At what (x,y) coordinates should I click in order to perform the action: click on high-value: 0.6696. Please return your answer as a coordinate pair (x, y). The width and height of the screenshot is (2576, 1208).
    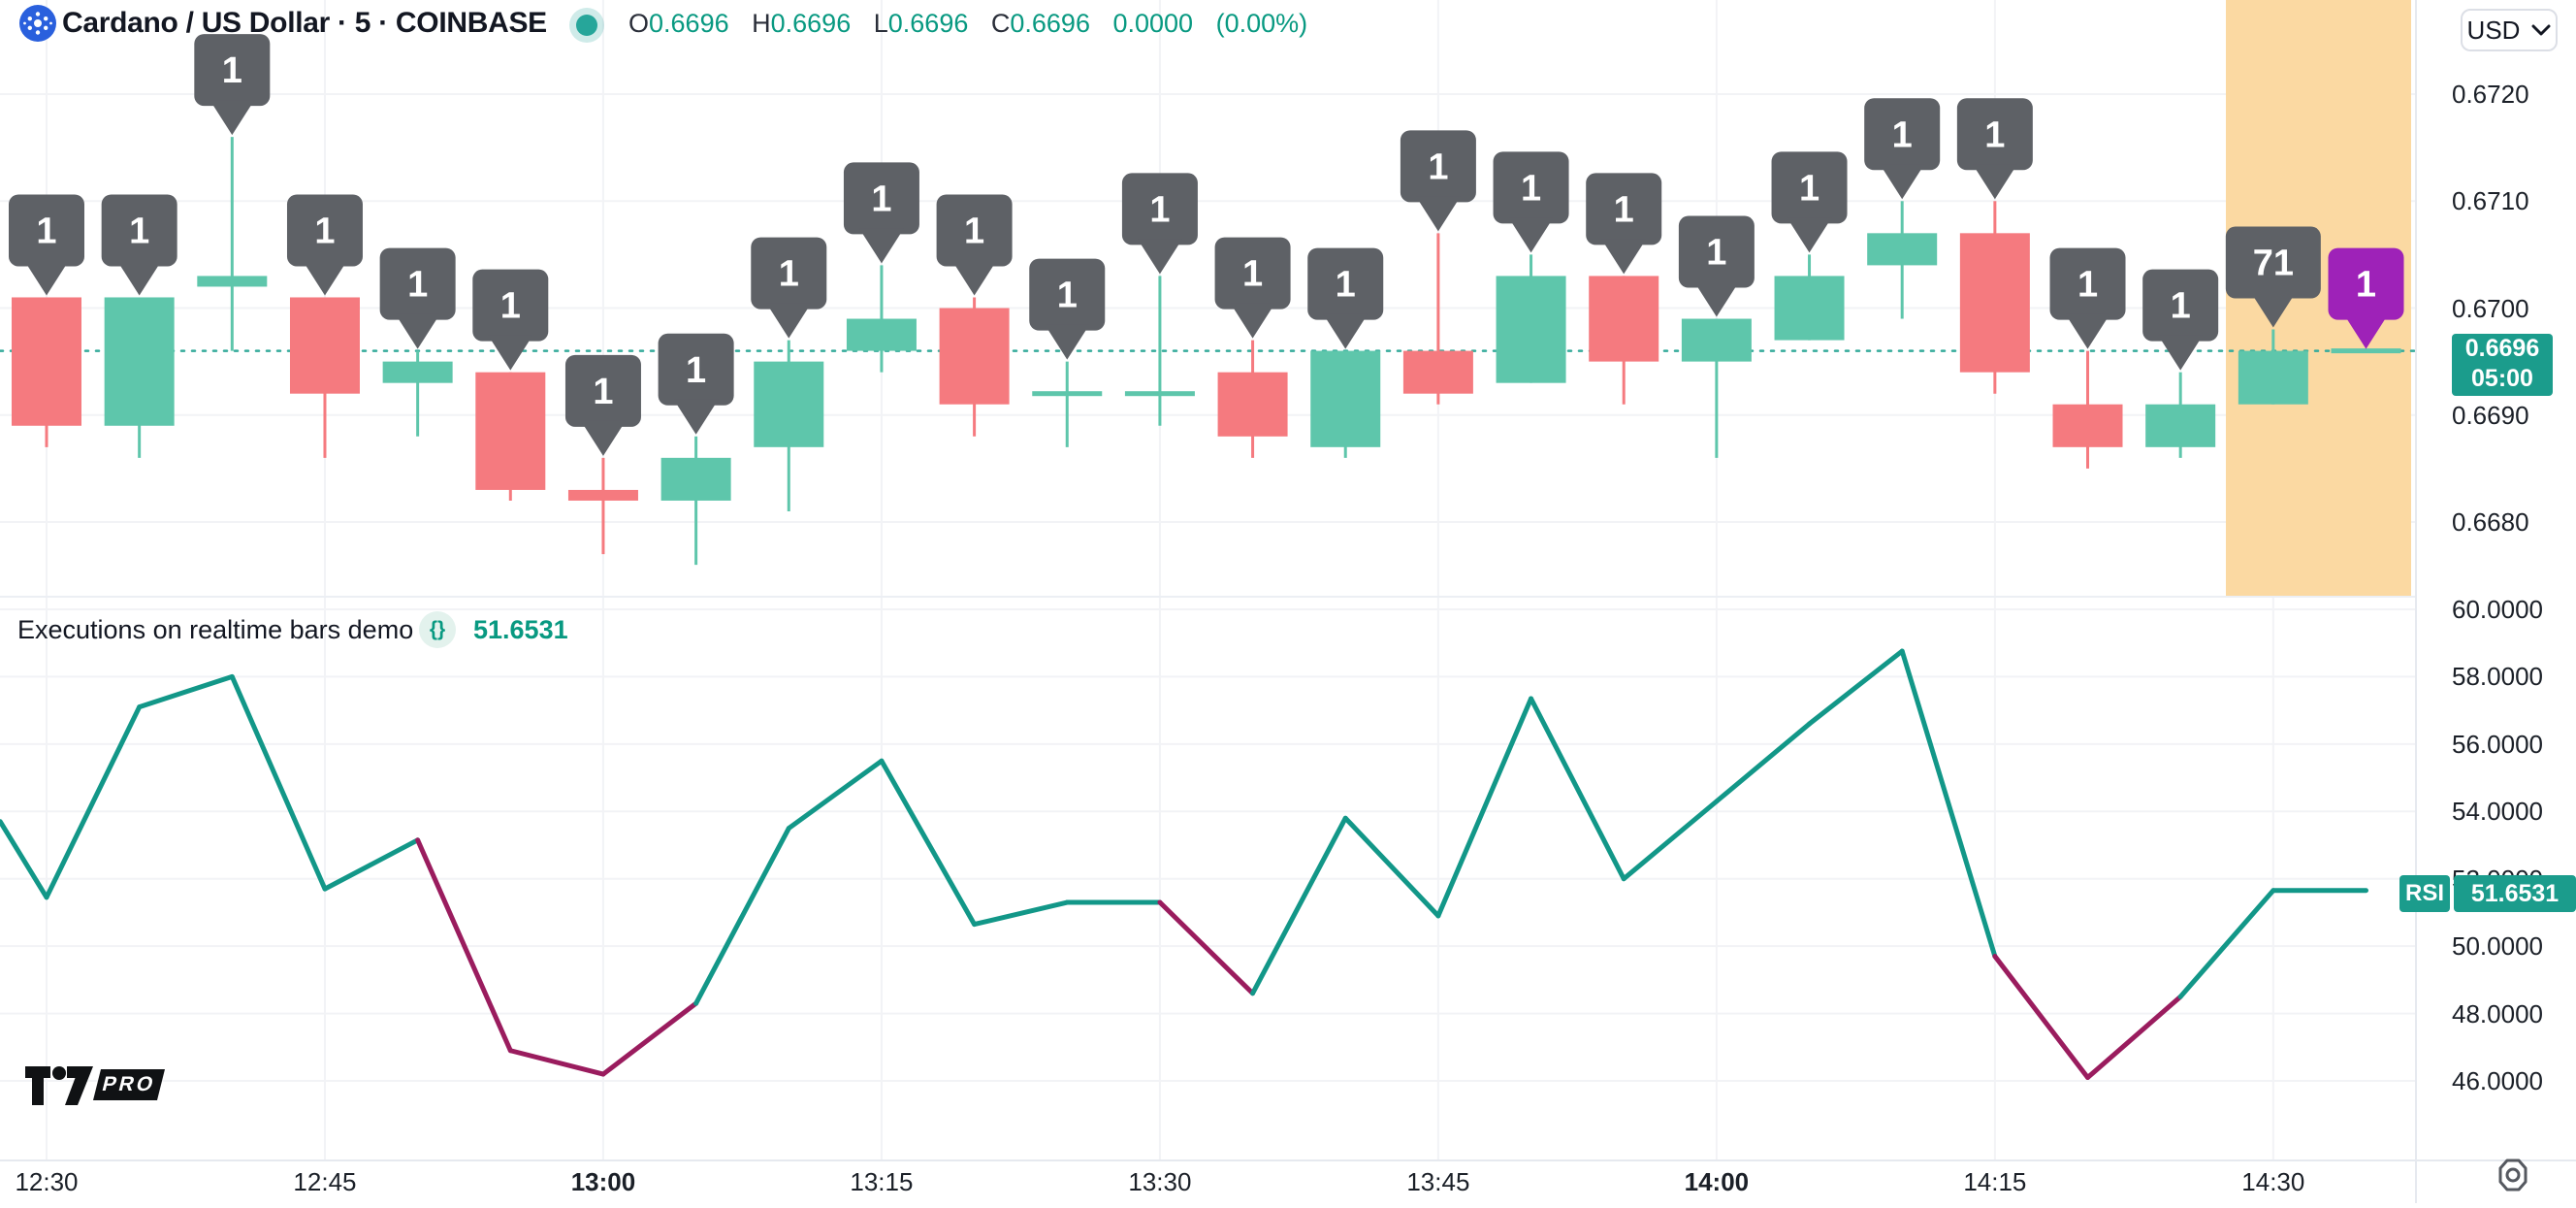
    Looking at the image, I should click on (811, 23).